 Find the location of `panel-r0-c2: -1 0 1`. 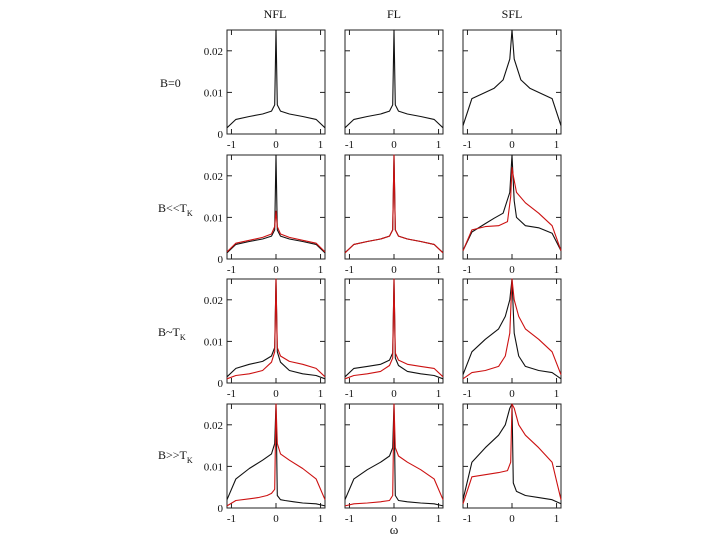

panel-r0-c2: -1 0 1 is located at coordinates (512, 90).